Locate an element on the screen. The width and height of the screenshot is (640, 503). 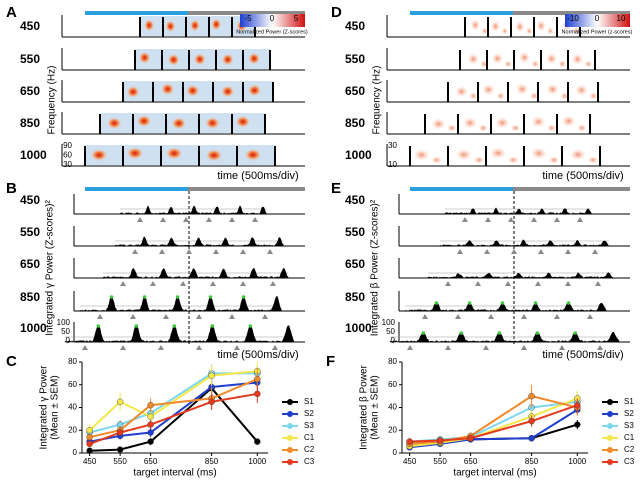
y-tick-label: 0 is located at coordinates (68, 340).